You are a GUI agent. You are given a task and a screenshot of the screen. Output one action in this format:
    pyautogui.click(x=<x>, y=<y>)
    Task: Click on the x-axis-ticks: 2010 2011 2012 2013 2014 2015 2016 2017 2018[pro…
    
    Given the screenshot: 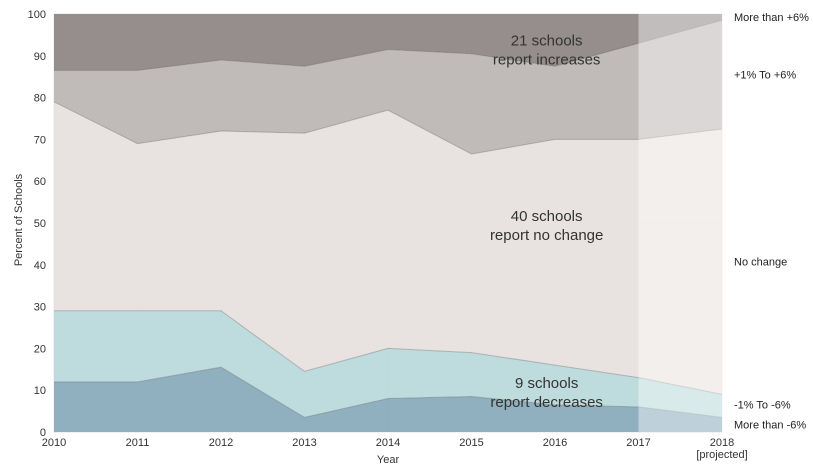 What is the action you would take?
    pyautogui.click(x=395, y=449)
    